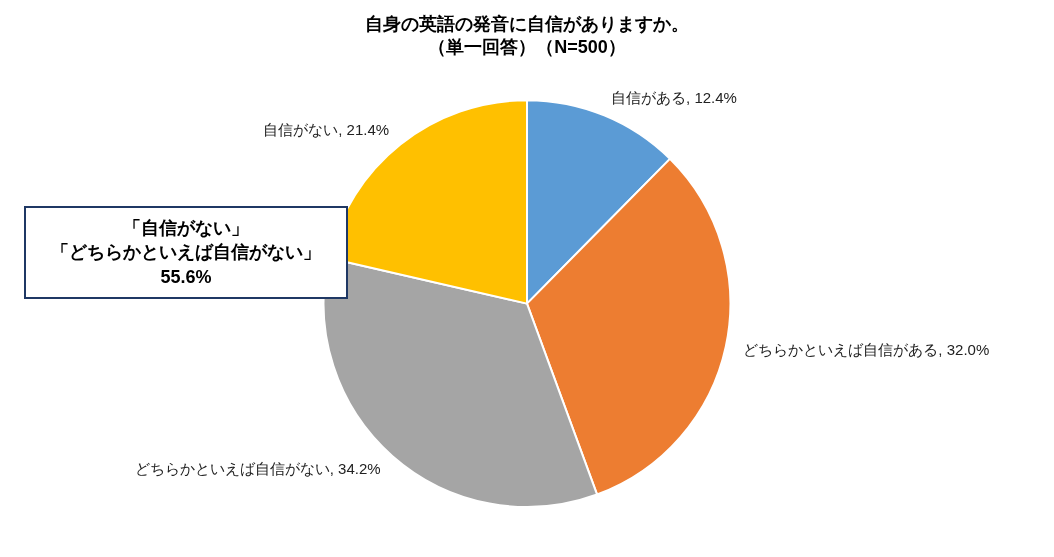 The width and height of the screenshot is (1054, 557). I want to click on text: 55.6%, so click(186, 277).